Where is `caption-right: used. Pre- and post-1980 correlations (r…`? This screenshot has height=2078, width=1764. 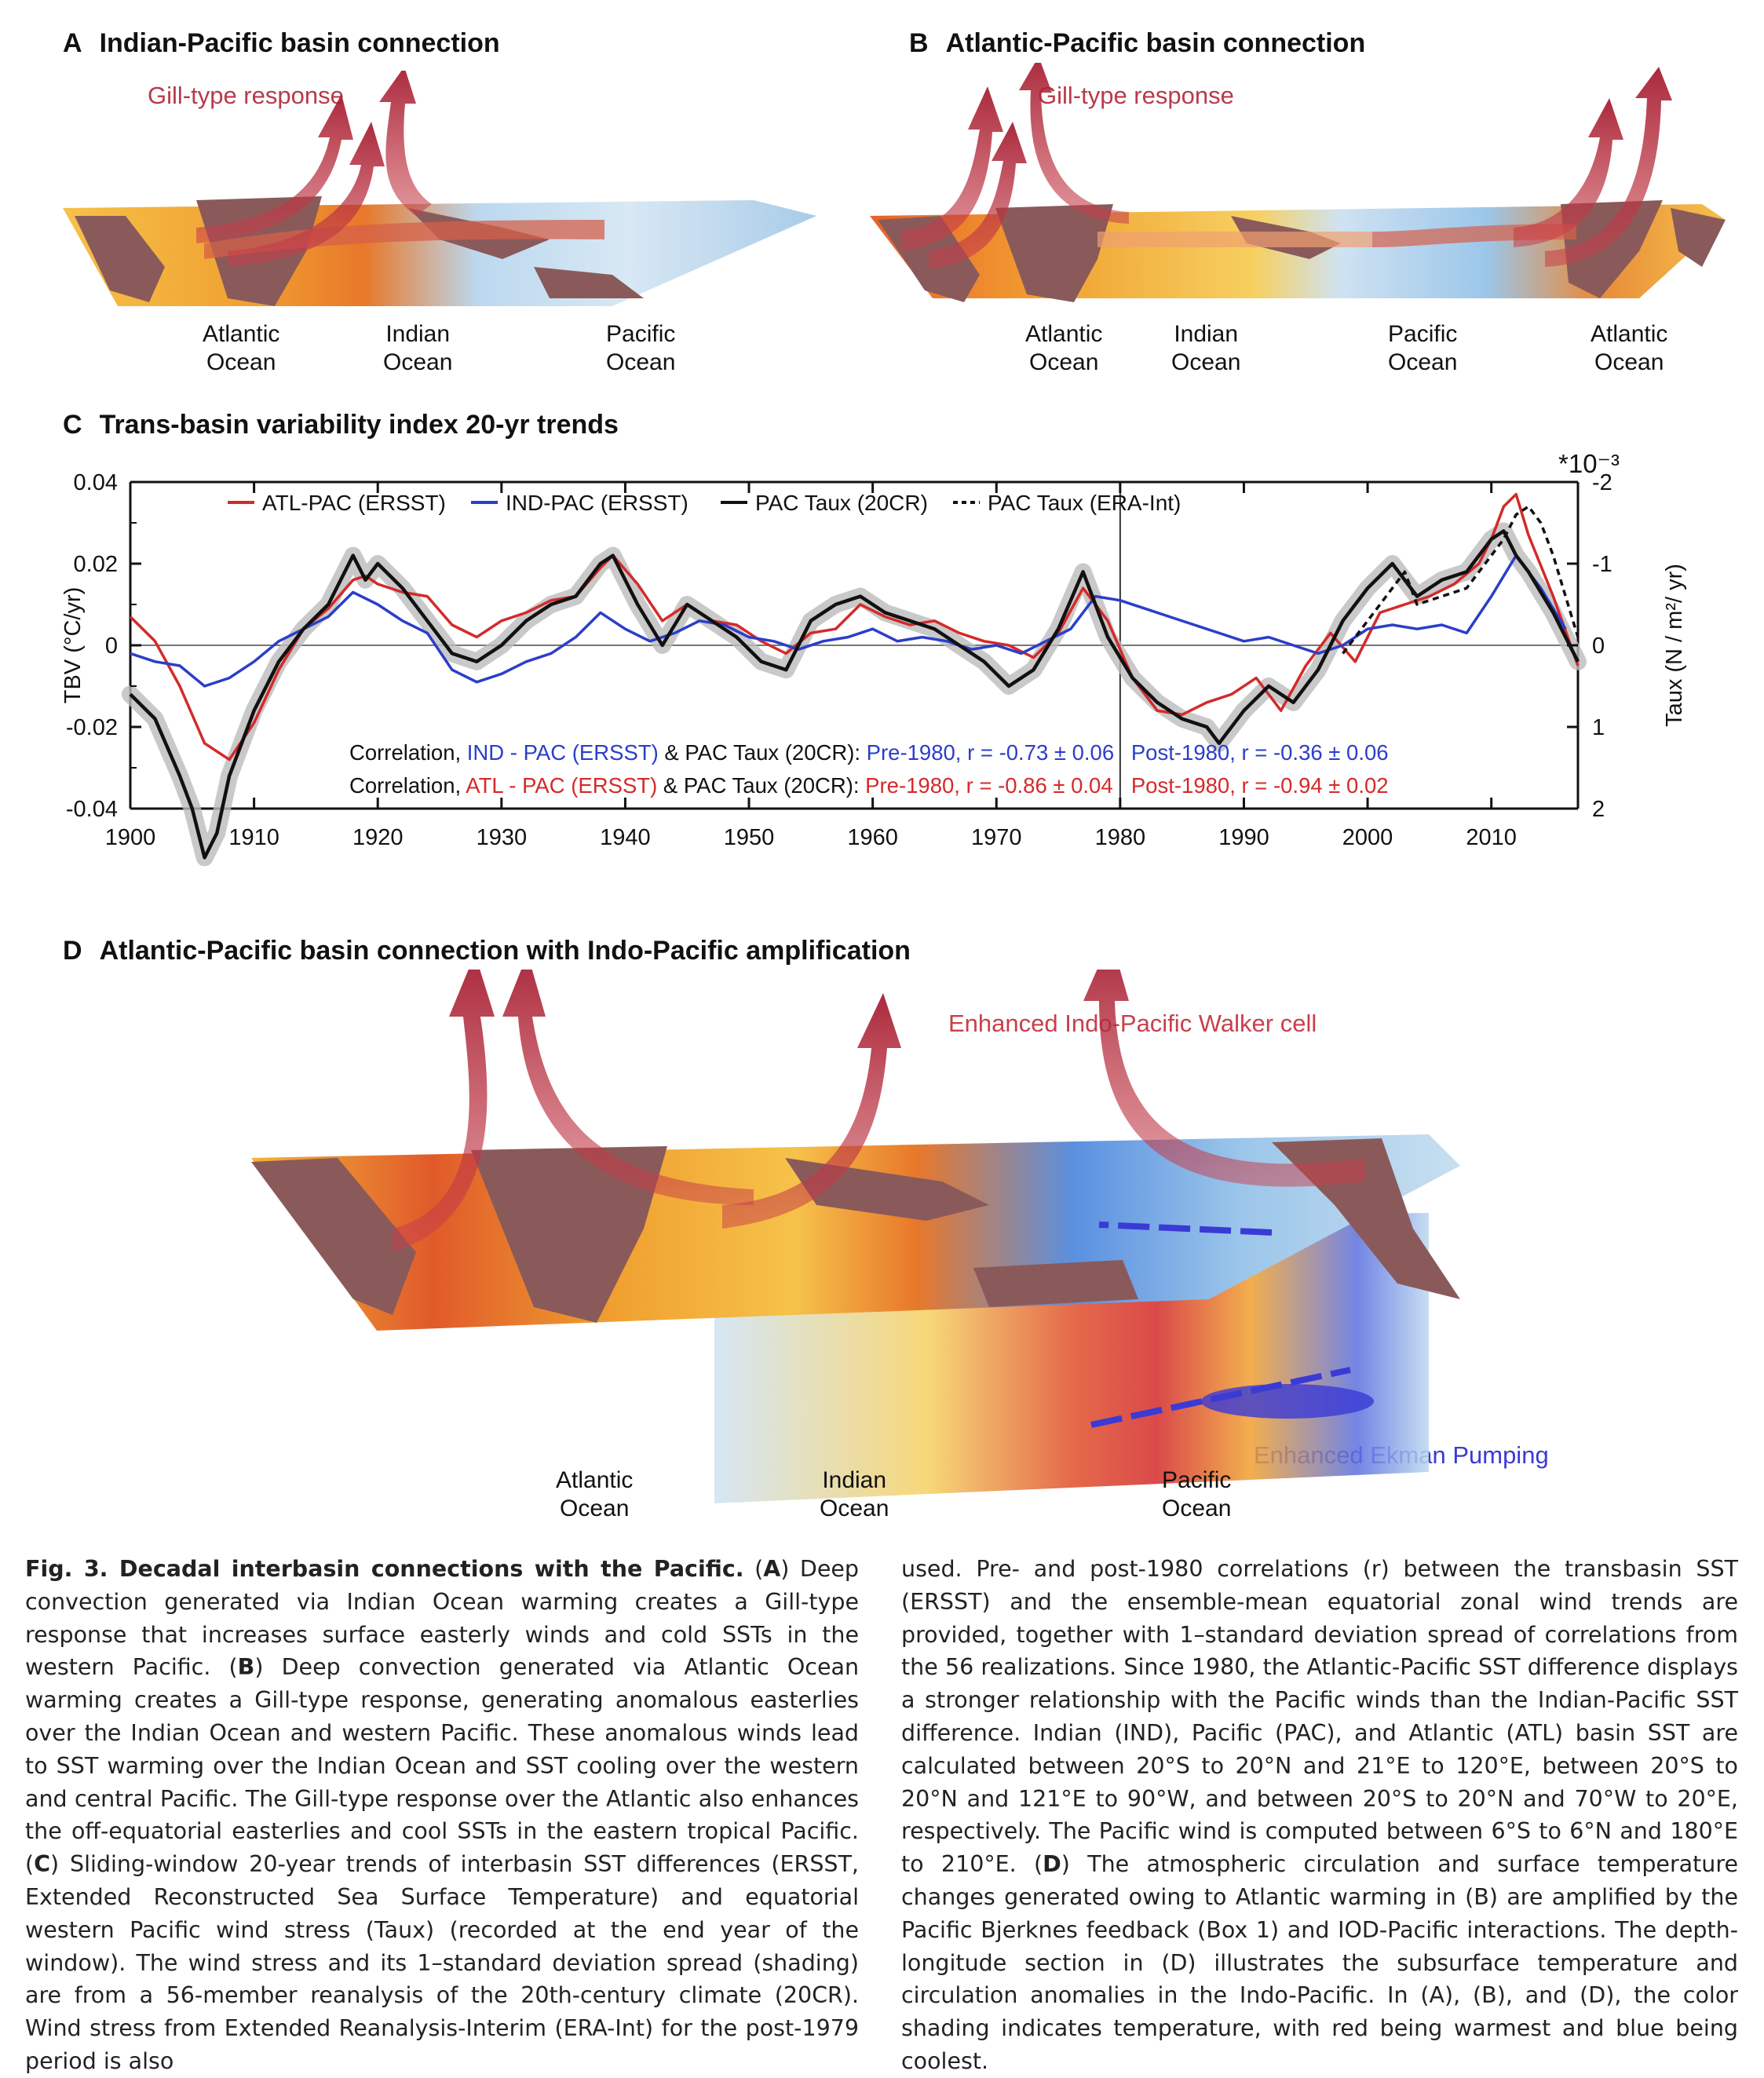
caption-right: used. Pre- and post-1980 correlations (r… is located at coordinates (1319, 1815).